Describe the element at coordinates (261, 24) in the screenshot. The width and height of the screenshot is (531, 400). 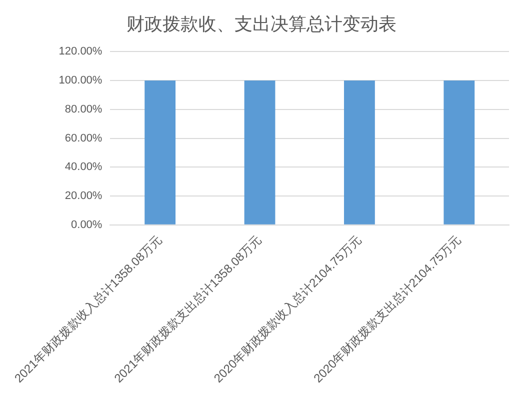
I see `chart-title: 财政拨款收、支出决算总计变动表` at that location.